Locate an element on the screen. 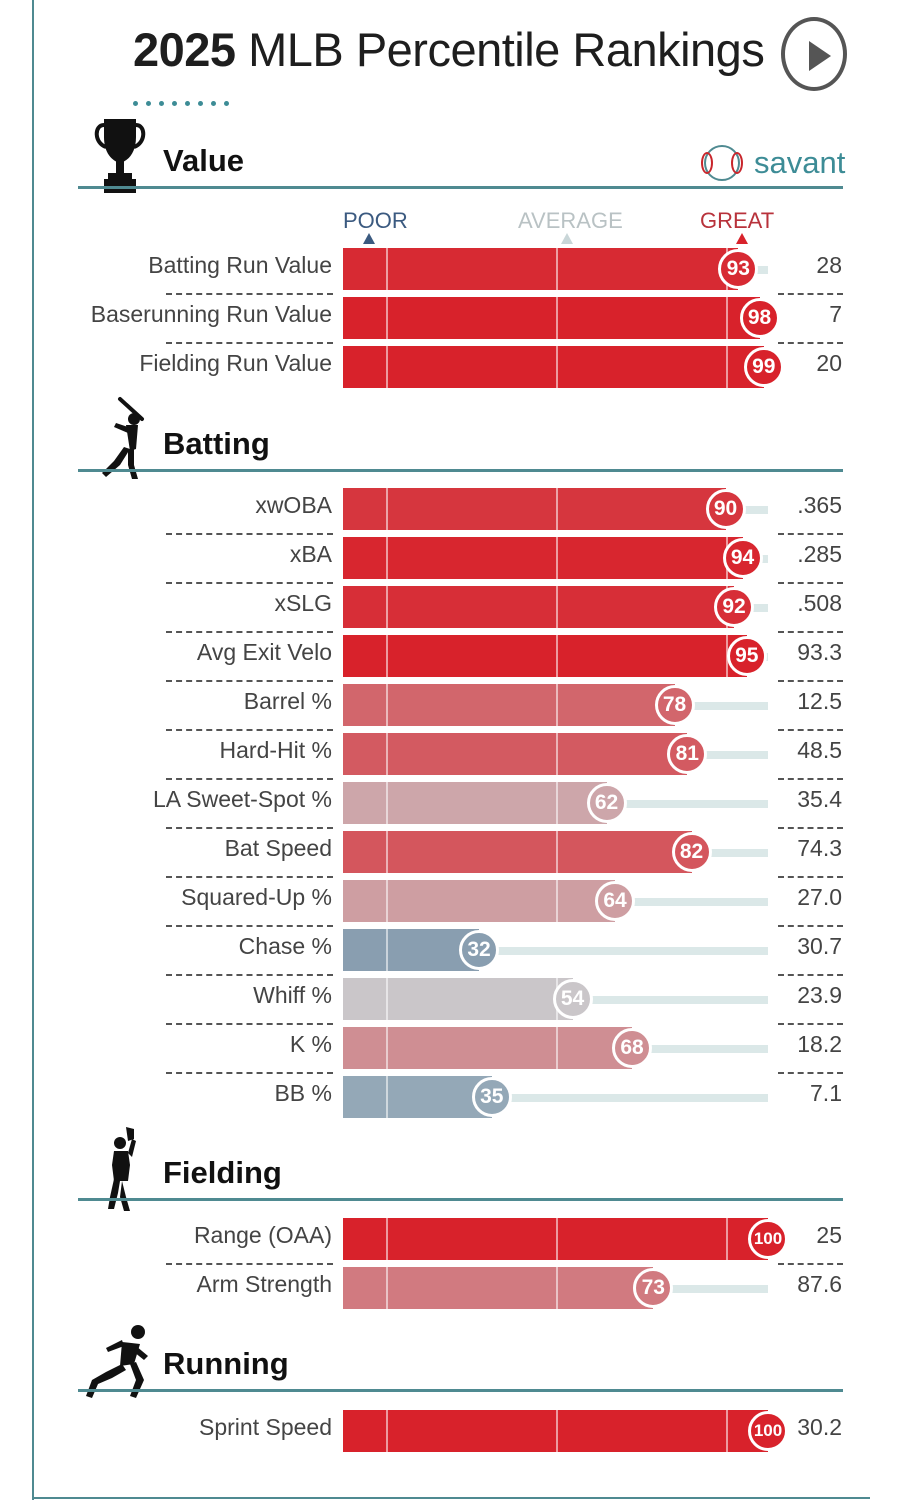  metric-label: xSLG is located at coordinates (303, 603).